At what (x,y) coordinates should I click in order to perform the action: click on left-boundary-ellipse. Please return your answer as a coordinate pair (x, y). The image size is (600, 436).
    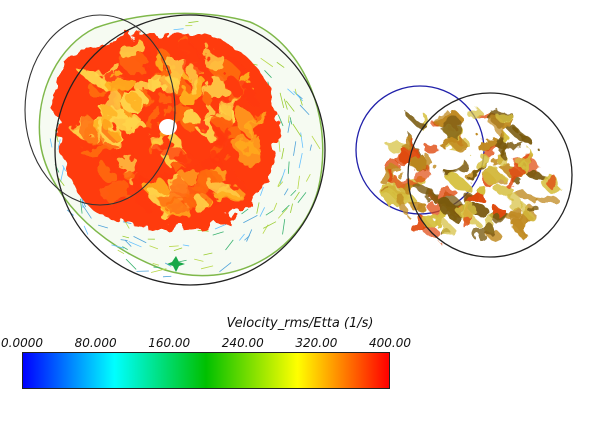
    Looking at the image, I should click on (100, 110).